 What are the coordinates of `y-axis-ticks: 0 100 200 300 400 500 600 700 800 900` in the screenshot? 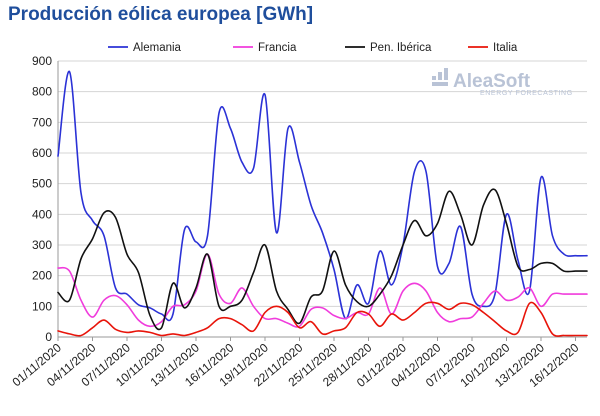 It's located at (42, 199).